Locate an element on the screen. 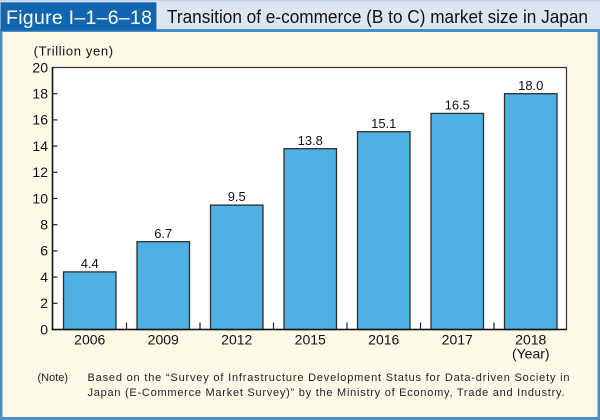  svg-text: 13.8 is located at coordinates (310, 140).